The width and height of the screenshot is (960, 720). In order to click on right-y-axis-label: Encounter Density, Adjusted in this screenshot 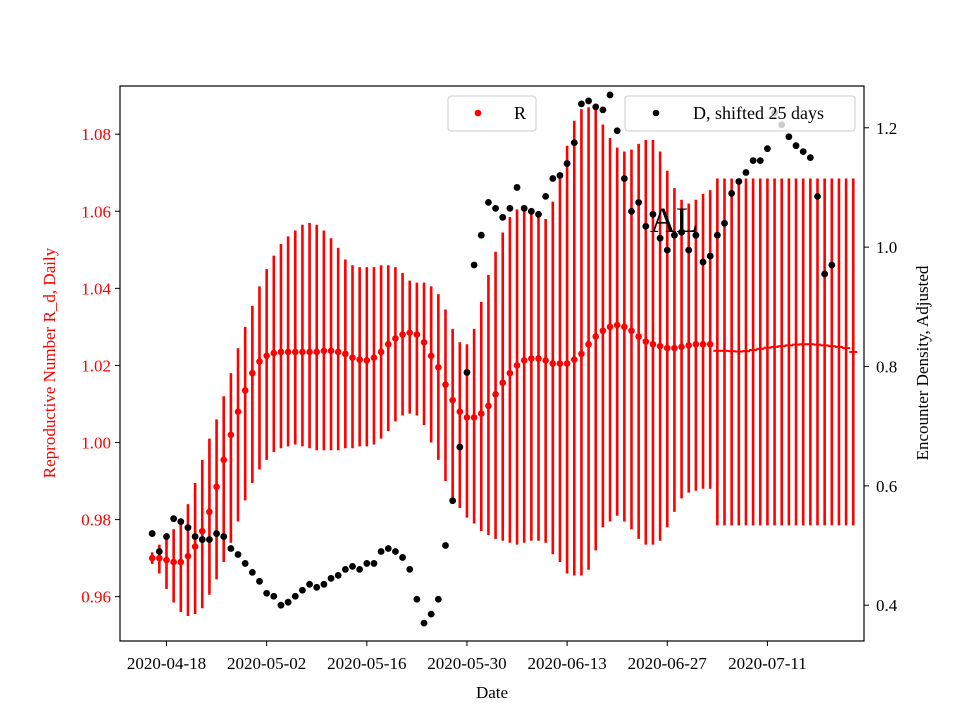, I will do `click(922, 362)`.